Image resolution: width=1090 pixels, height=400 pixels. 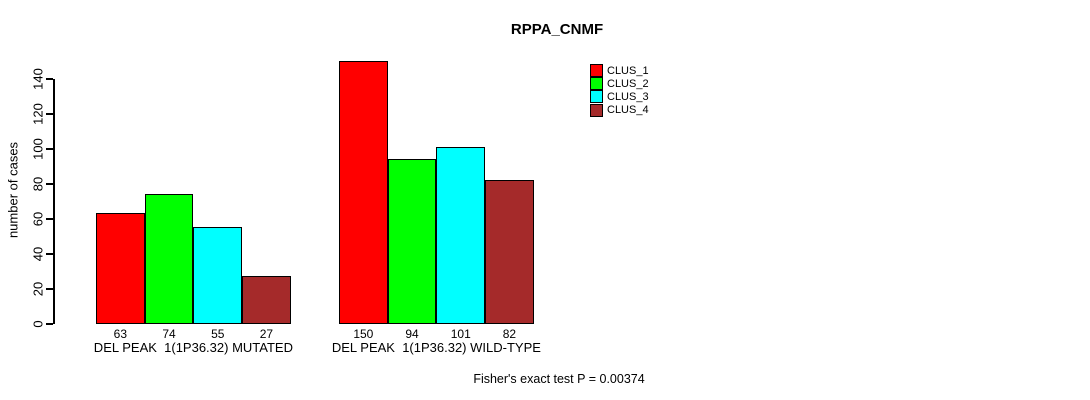 I want to click on bar-clus_3-group2, so click(x=461, y=235).